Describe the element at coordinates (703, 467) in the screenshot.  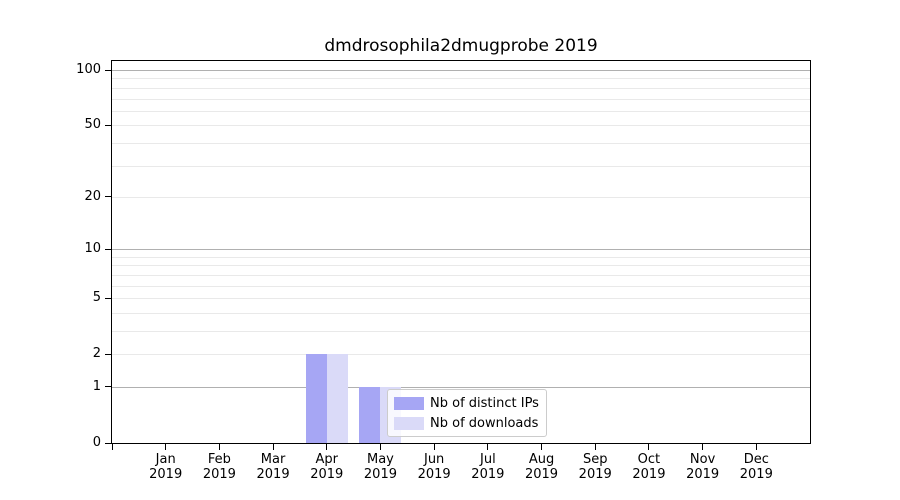
I see `x-tick-label: Nov 2019` at that location.